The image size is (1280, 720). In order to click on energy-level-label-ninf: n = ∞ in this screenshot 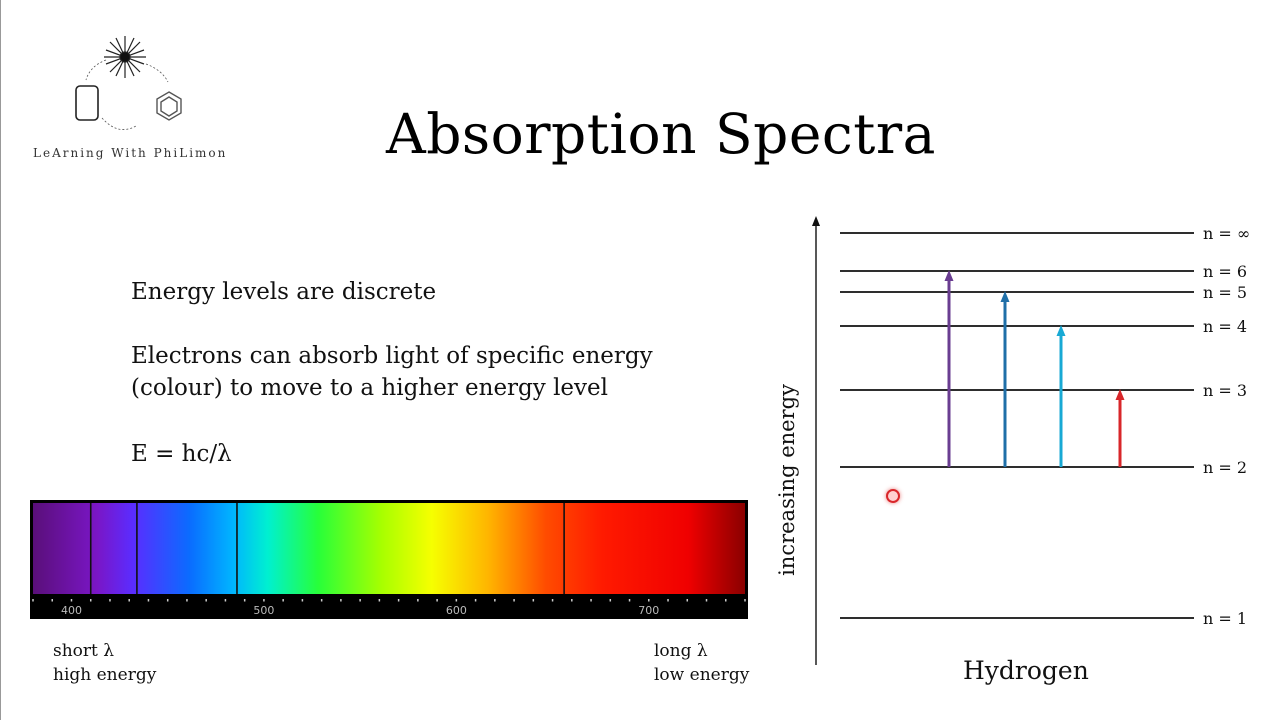, I will do `click(1226, 233)`.